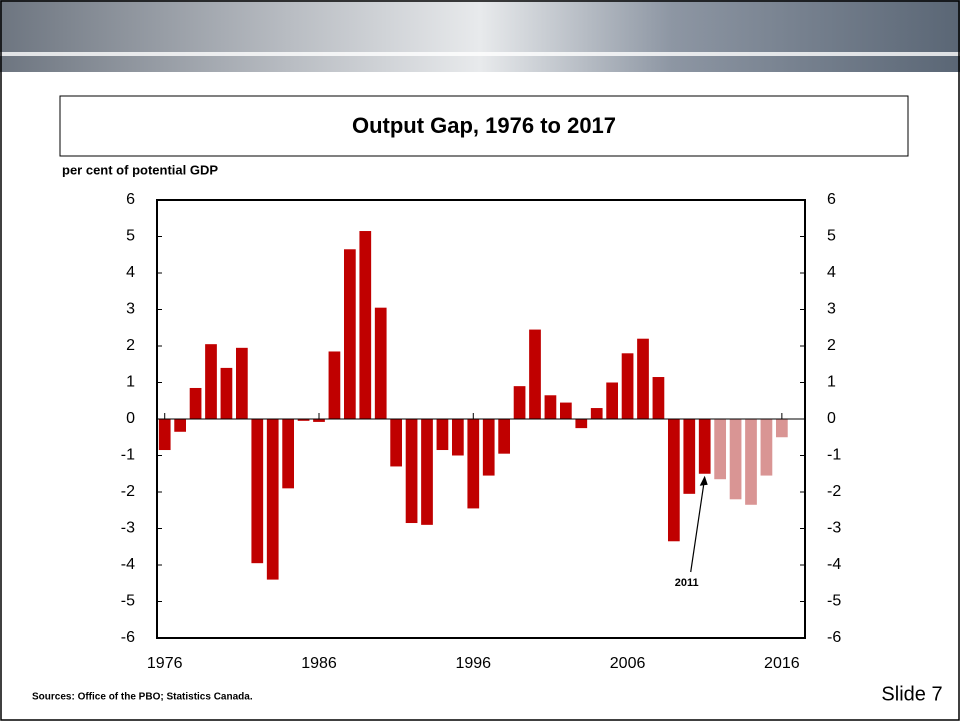 The width and height of the screenshot is (960, 726). Describe the element at coordinates (831, 418) in the screenshot. I see `y2-tick-label: 0` at that location.